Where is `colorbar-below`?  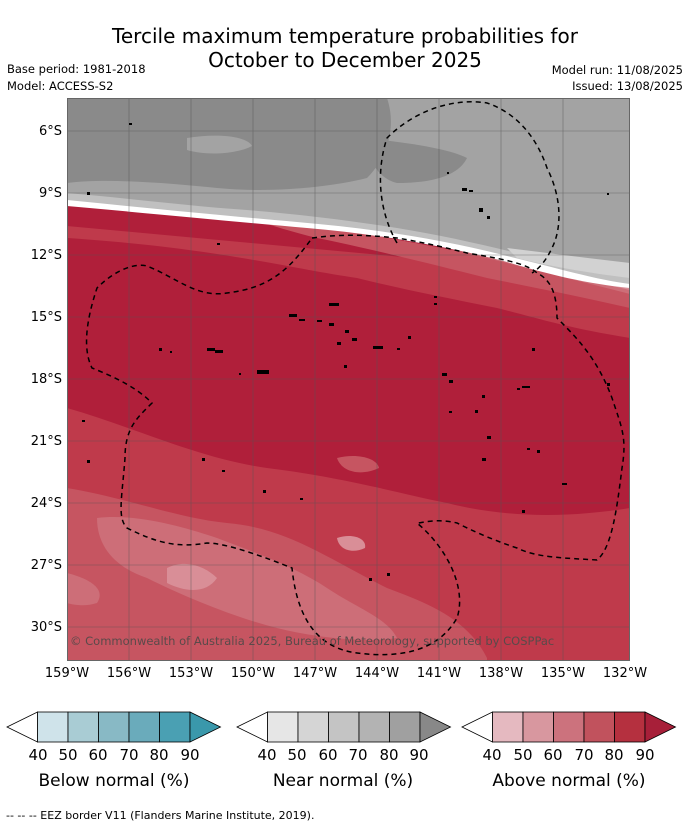 colorbar-below is located at coordinates (114, 727).